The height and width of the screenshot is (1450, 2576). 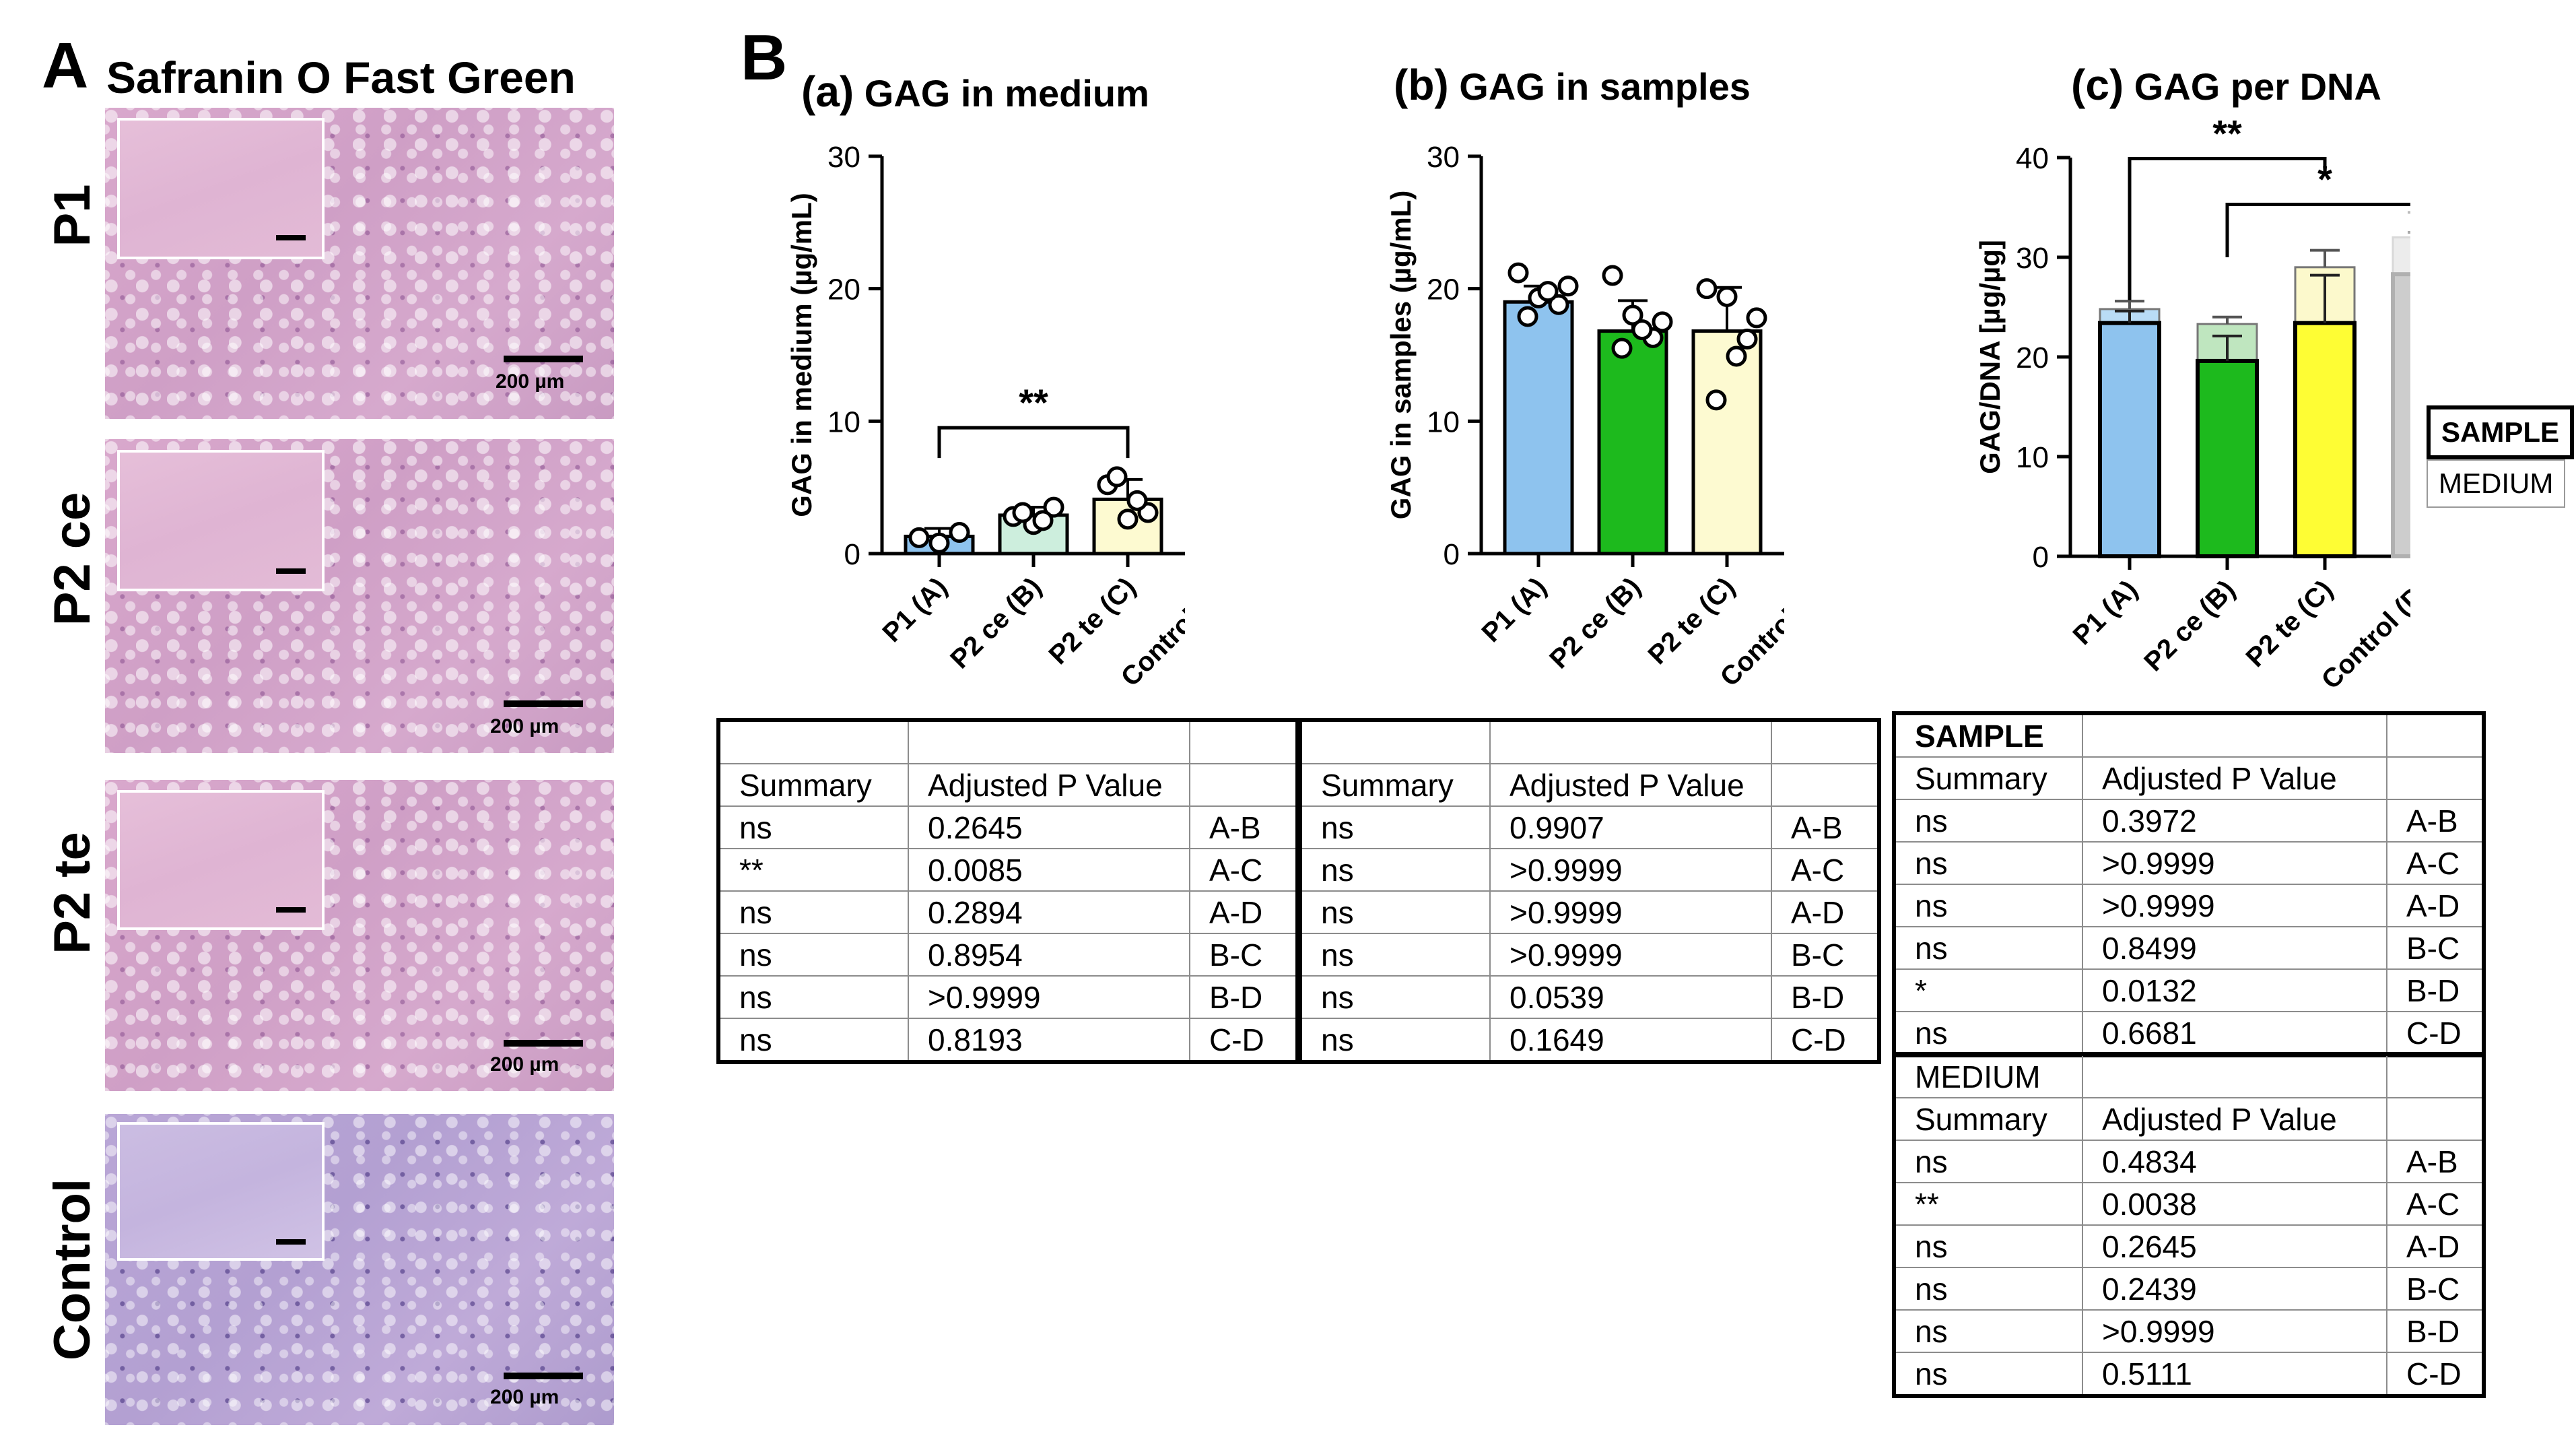 What do you see at coordinates (2188, 735) in the screenshot?
I see `table-title-row: SAMPLE` at bounding box center [2188, 735].